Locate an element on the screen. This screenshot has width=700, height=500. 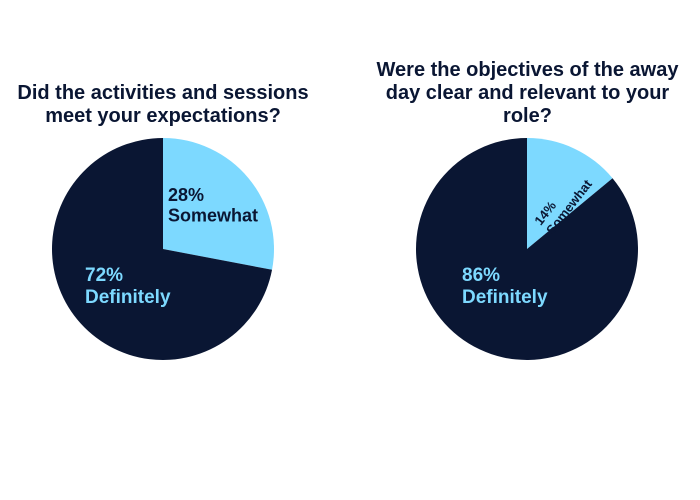
slice-label: 86%Definitely is located at coordinates (505, 286).